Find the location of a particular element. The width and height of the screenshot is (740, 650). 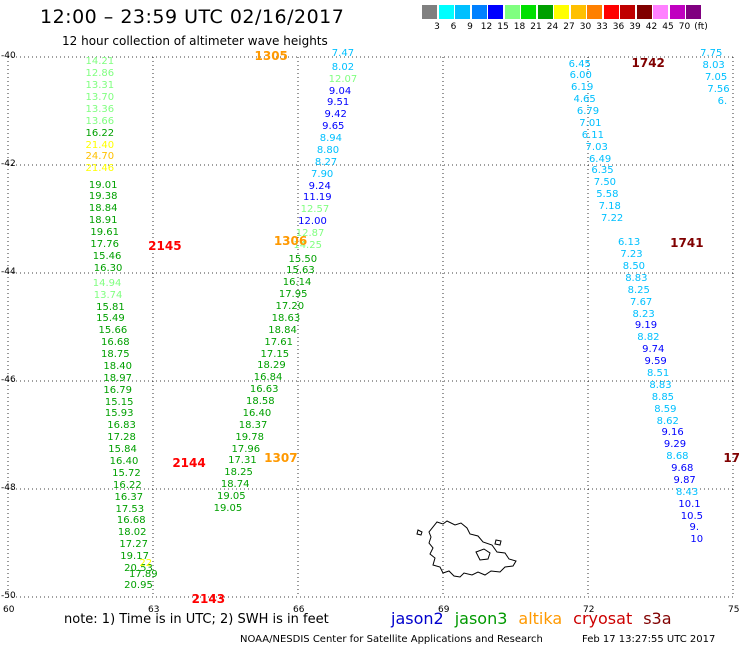

legend-item: jason2 is located at coordinates (417, 618).